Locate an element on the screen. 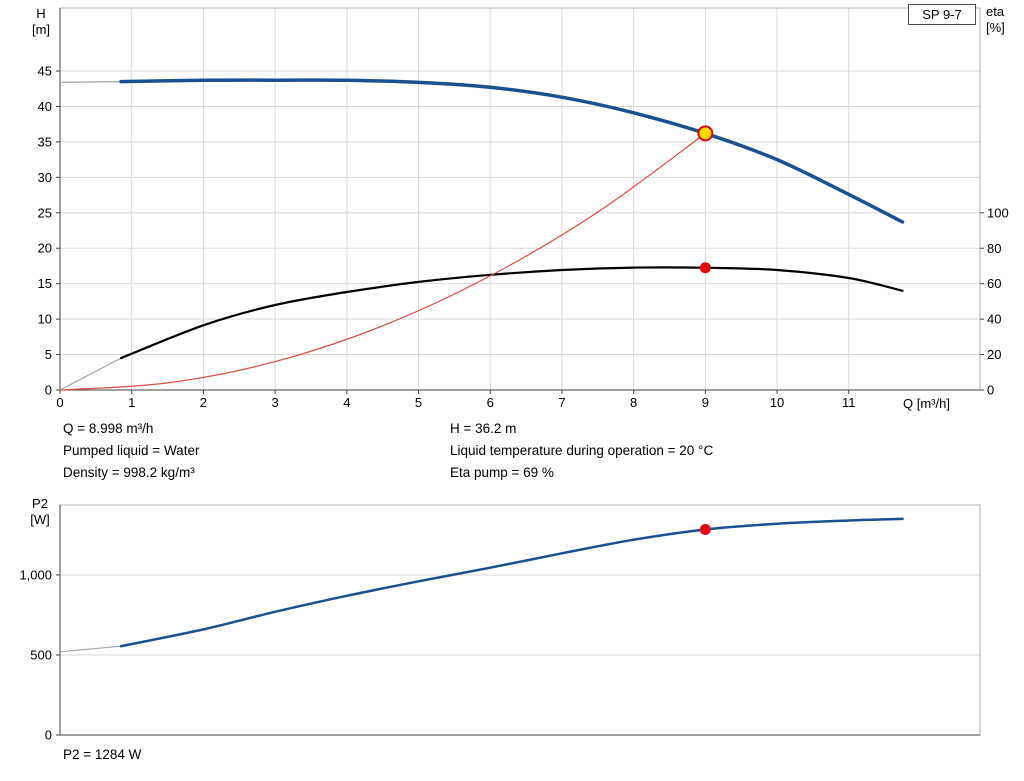 Image resolution: width=1024 pixels, height=781 pixels. eta-tick-label: 100 is located at coordinates (998, 212).